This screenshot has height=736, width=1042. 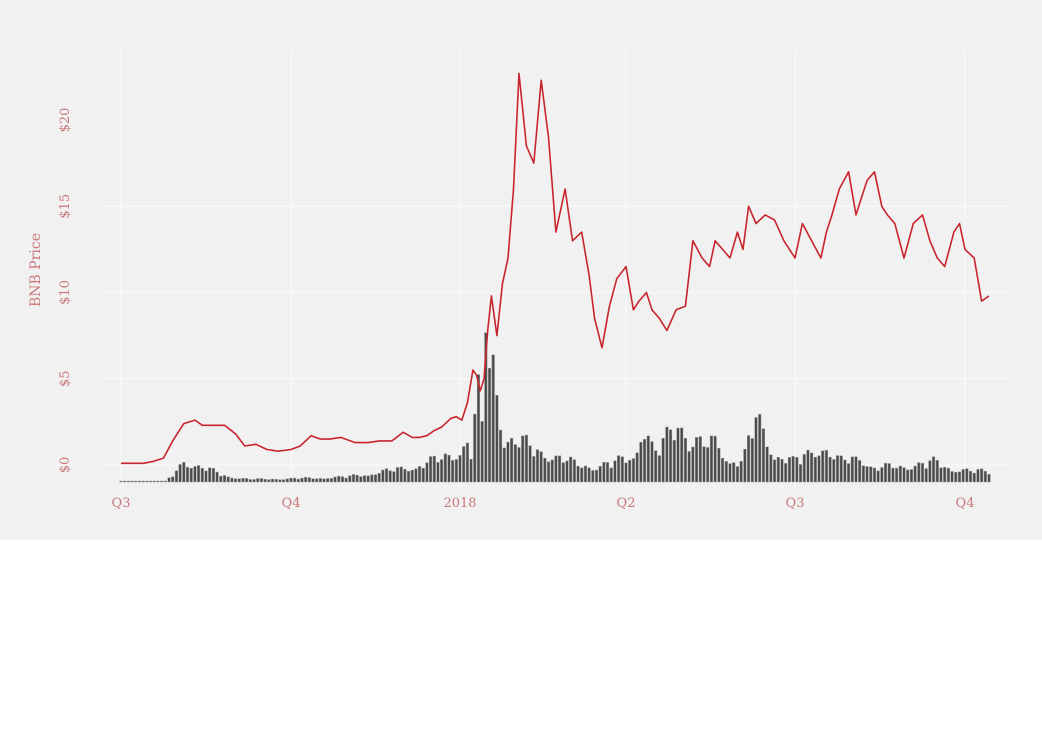 What do you see at coordinates (626, 503) in the screenshot?
I see `x-tick-label-3: Q2` at bounding box center [626, 503].